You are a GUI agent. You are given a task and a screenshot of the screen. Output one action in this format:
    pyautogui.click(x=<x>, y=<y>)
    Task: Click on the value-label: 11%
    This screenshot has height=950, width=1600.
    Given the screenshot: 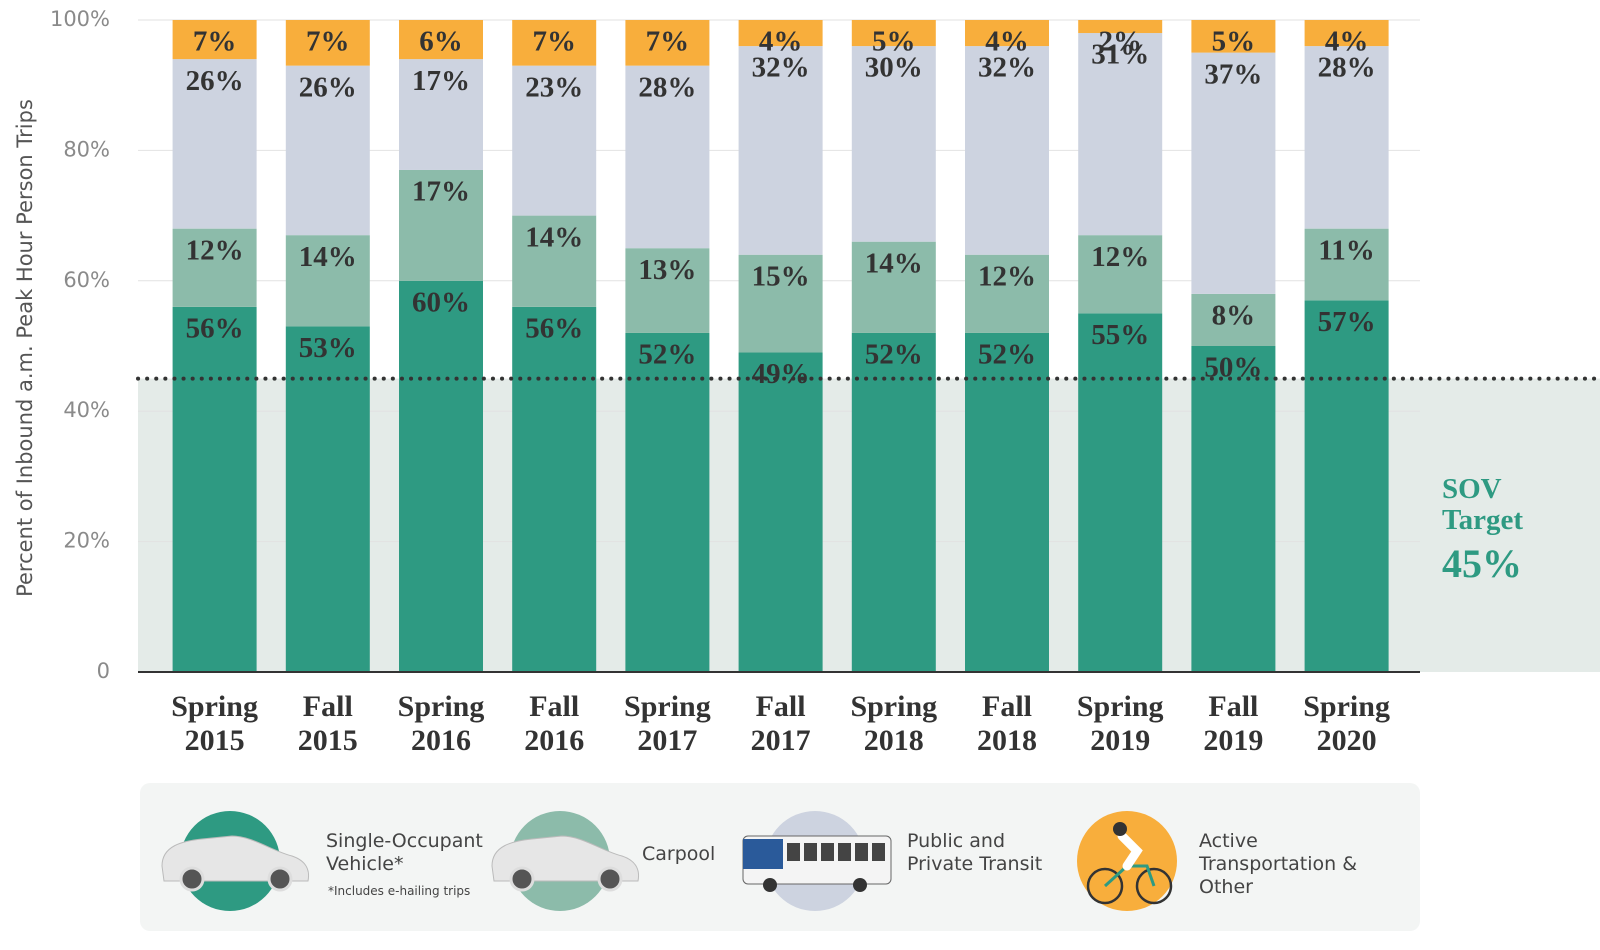 What is the action you would take?
    pyautogui.click(x=1346, y=250)
    